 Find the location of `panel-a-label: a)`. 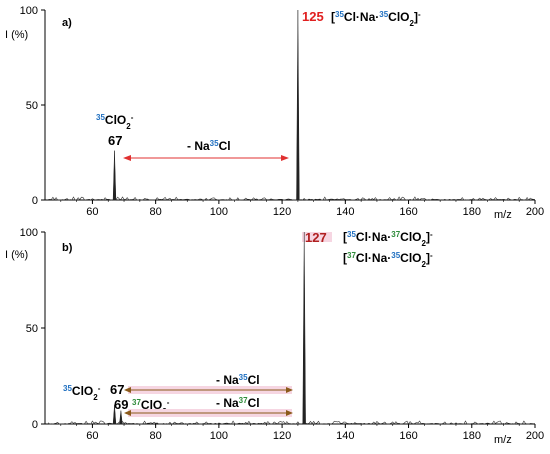

panel-a-label: a) is located at coordinates (67, 23).